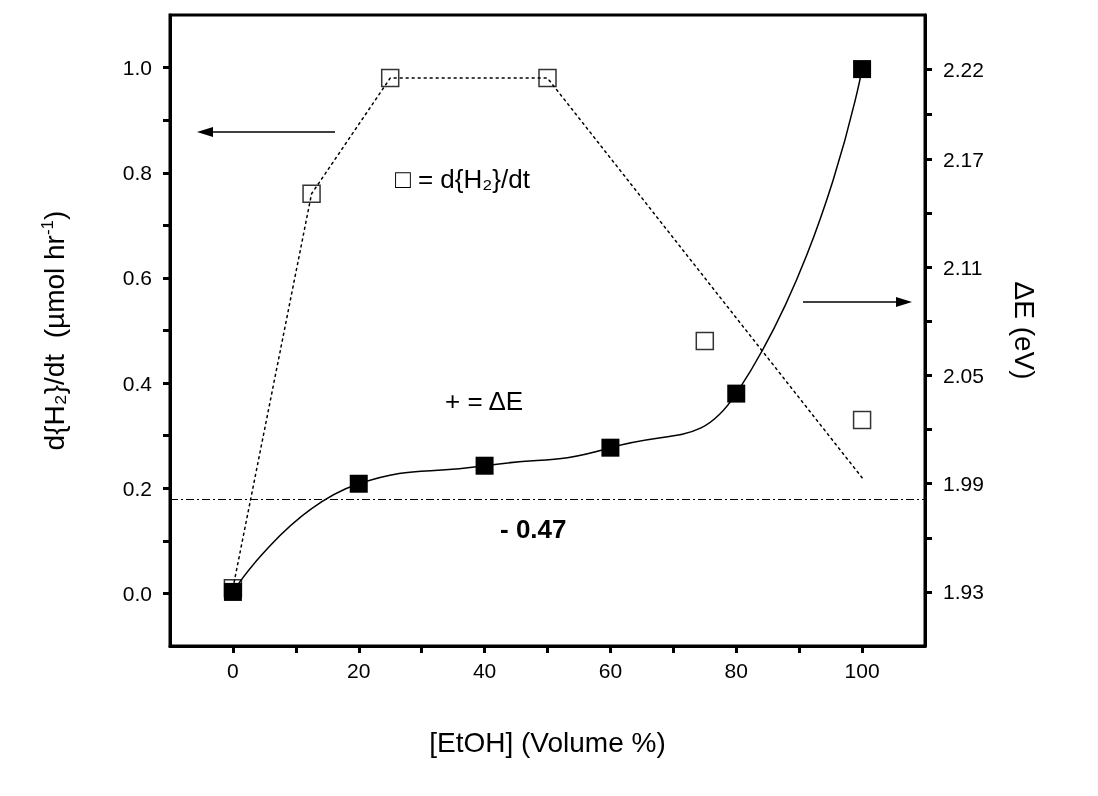 This screenshot has width=1098, height=796. Describe the element at coordinates (736, 670) in the screenshot. I see `x-tick-label: 80` at that location.